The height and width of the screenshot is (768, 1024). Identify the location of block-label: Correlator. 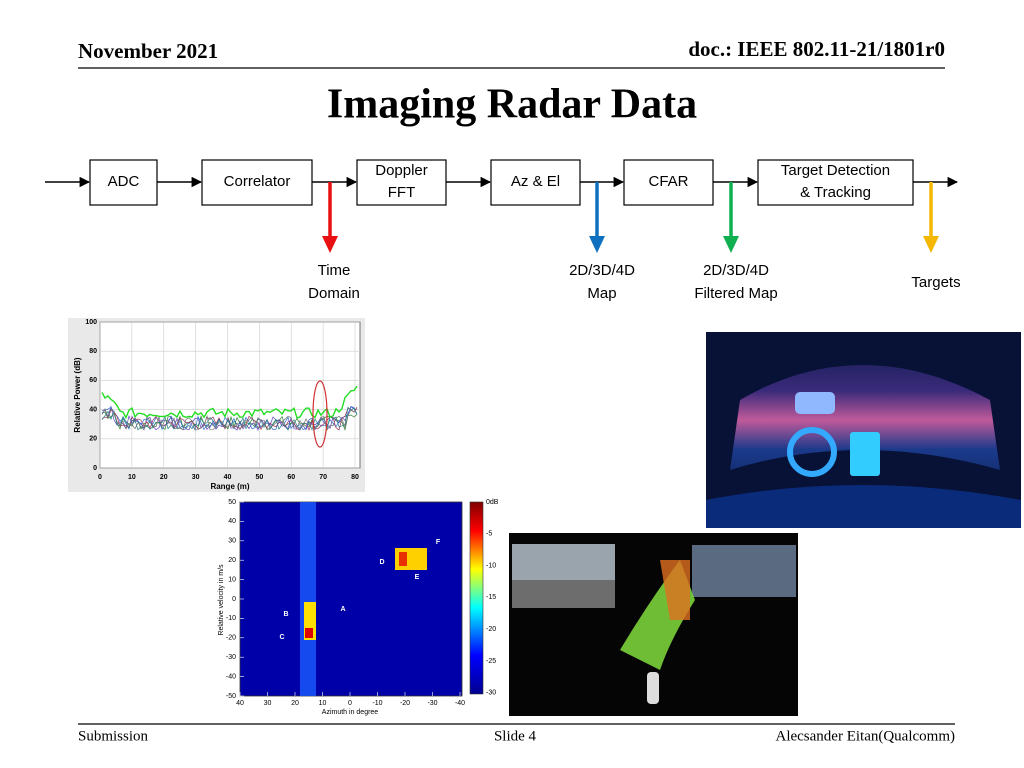
(257, 181).